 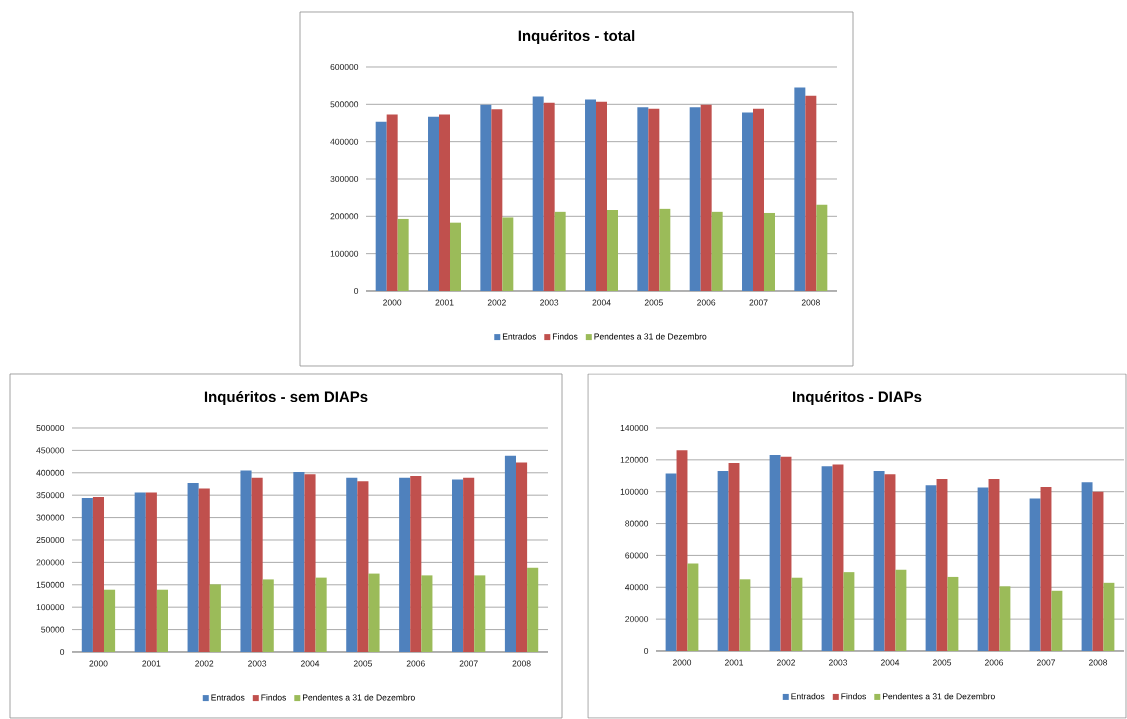 I want to click on y-tick-label: 120000, so click(x=634, y=459).